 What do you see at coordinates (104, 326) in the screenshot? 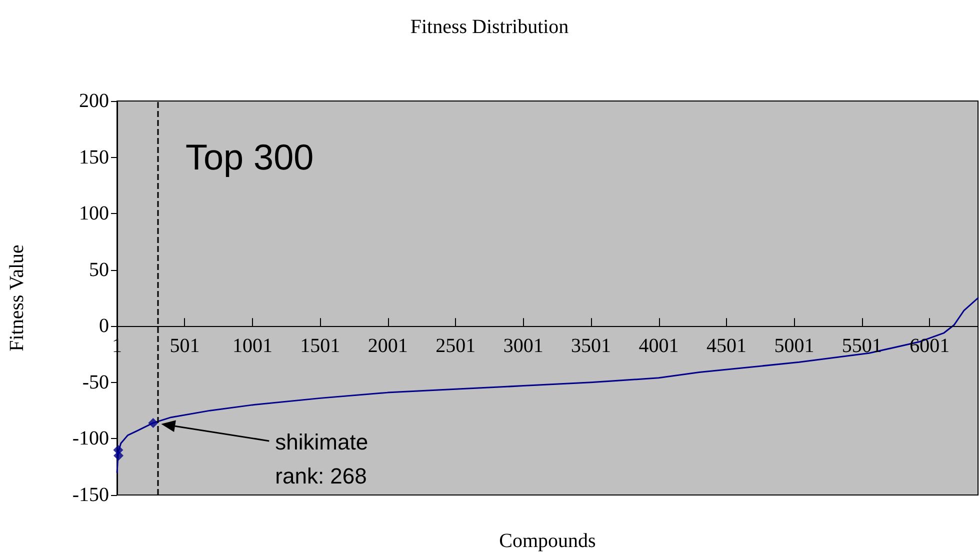
I see `y-tick-label: 0` at bounding box center [104, 326].